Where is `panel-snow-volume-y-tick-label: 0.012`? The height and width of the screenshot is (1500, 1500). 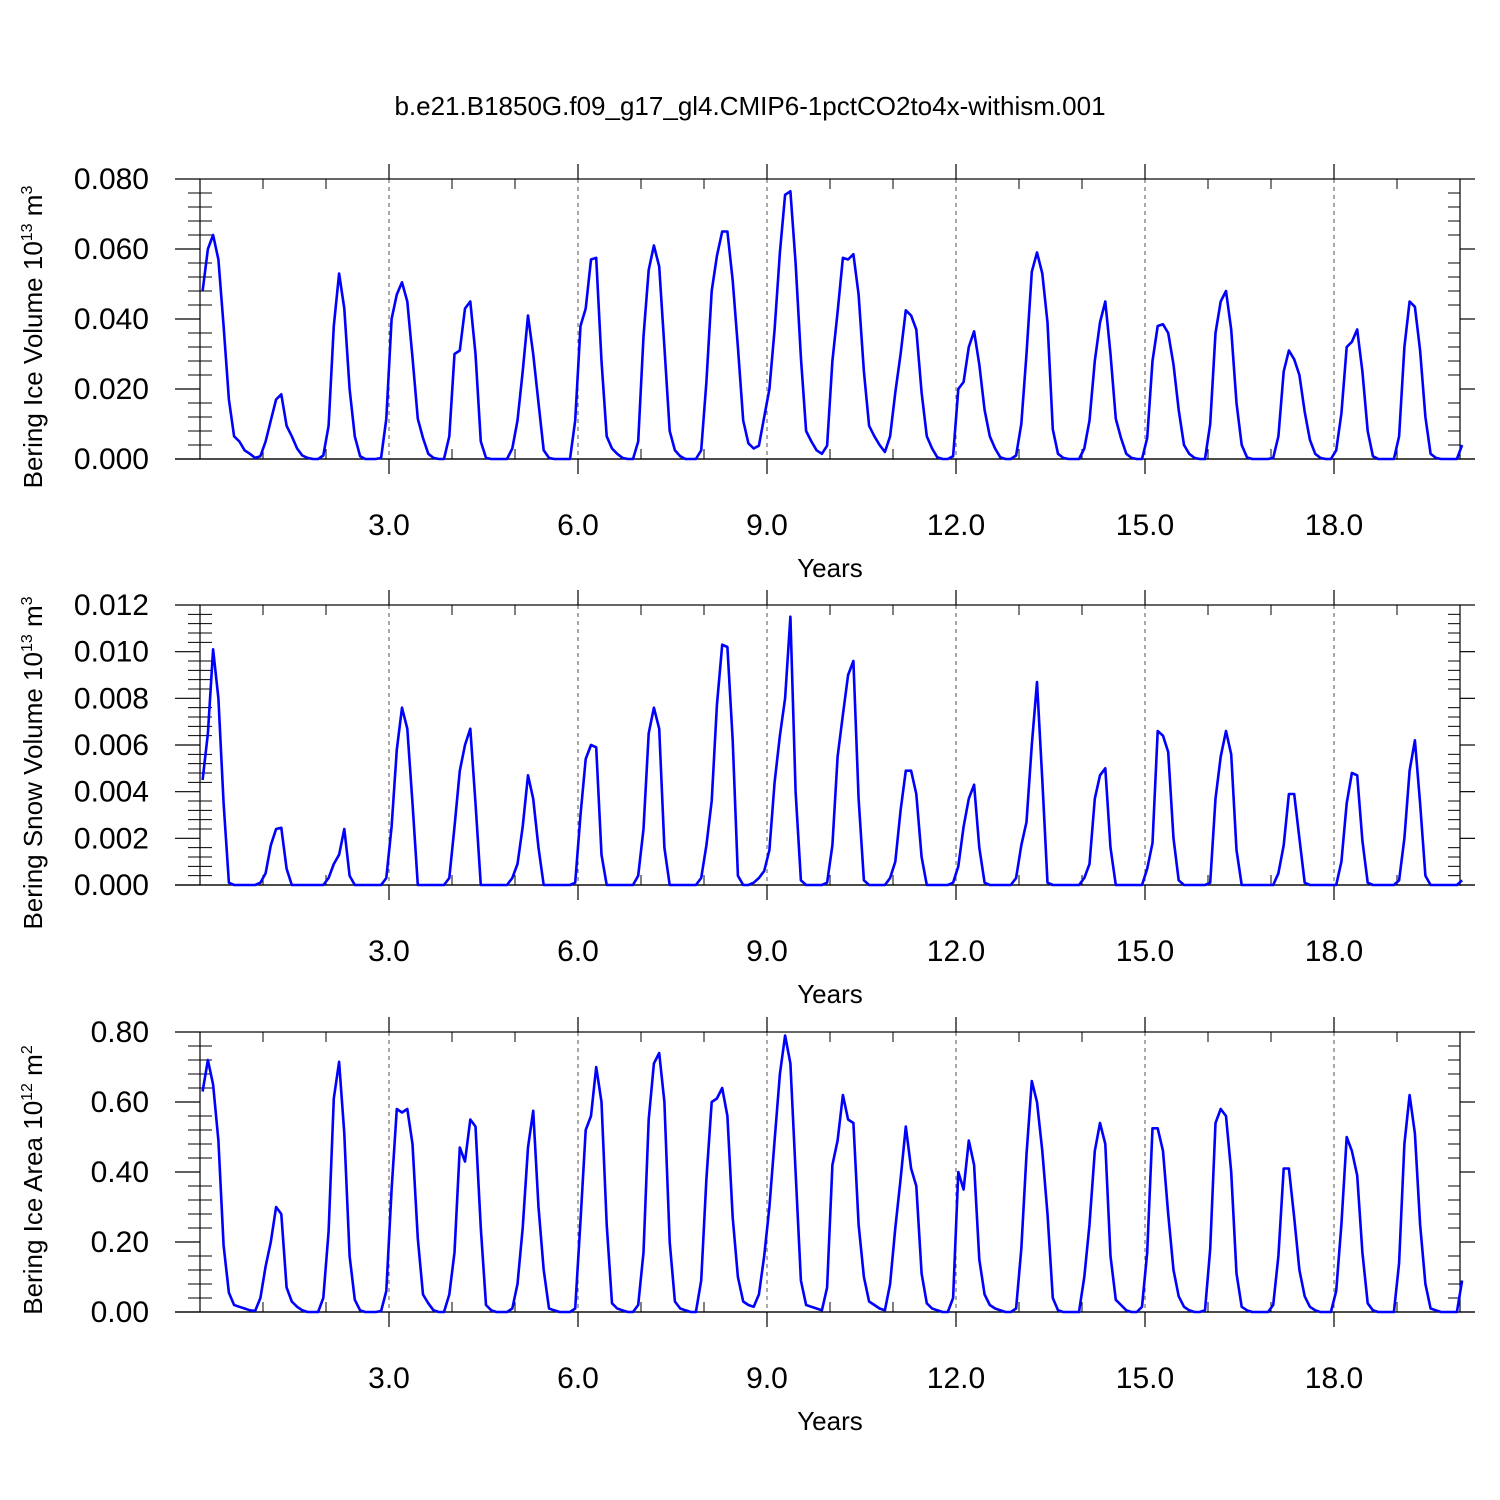 panel-snow-volume-y-tick-label: 0.012 is located at coordinates (111, 605).